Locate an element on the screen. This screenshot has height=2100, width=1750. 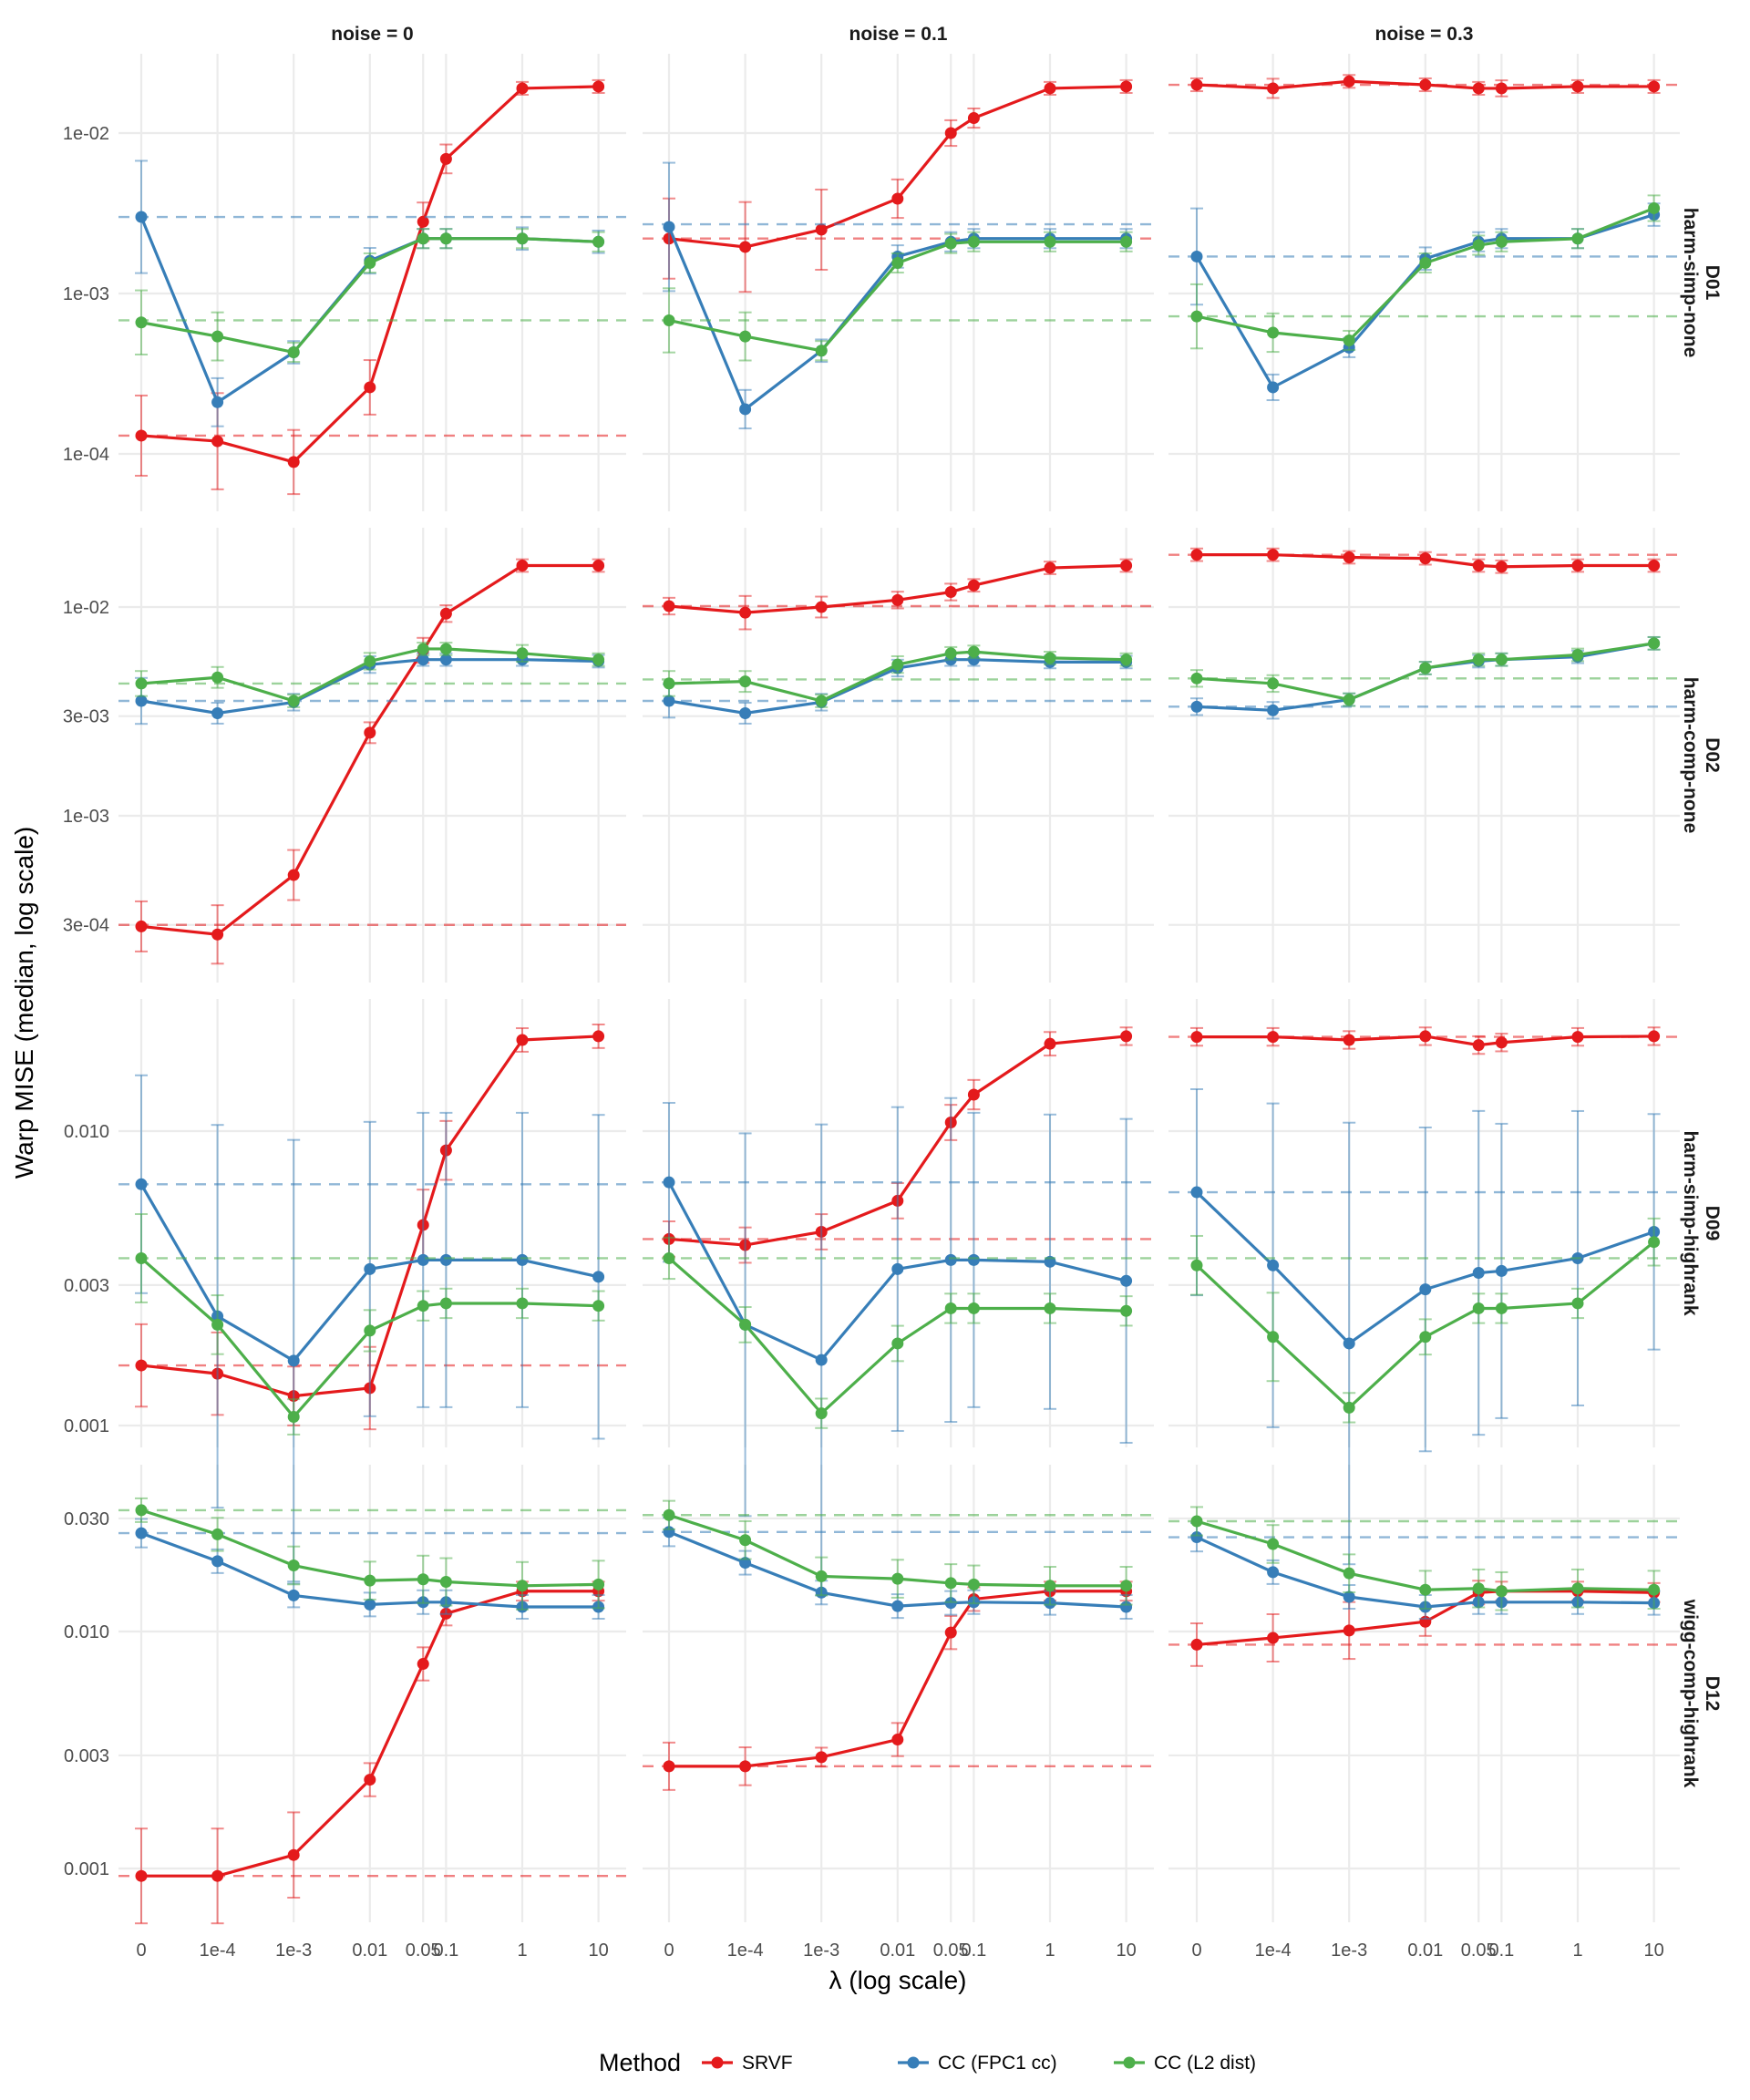
x-tick-label: 0.1 is located at coordinates (446, 1951).